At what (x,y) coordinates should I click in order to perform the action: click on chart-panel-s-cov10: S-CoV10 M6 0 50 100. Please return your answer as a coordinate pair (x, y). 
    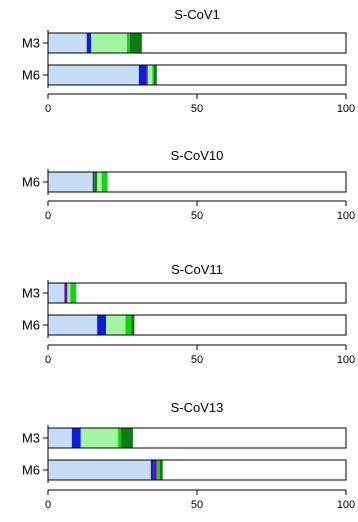
    Looking at the image, I should click on (188, 185).